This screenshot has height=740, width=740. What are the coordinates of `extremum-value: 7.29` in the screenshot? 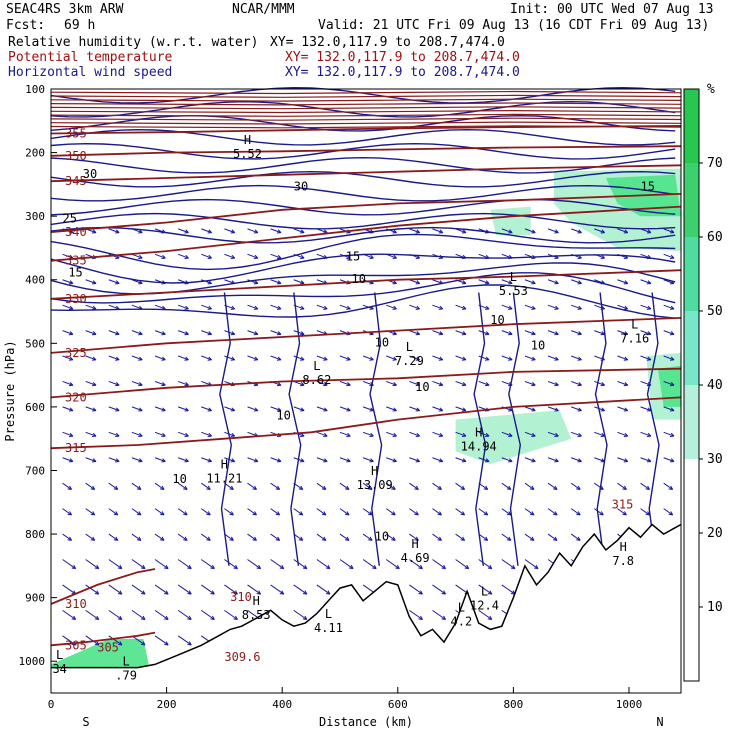 It's located at (409, 361).